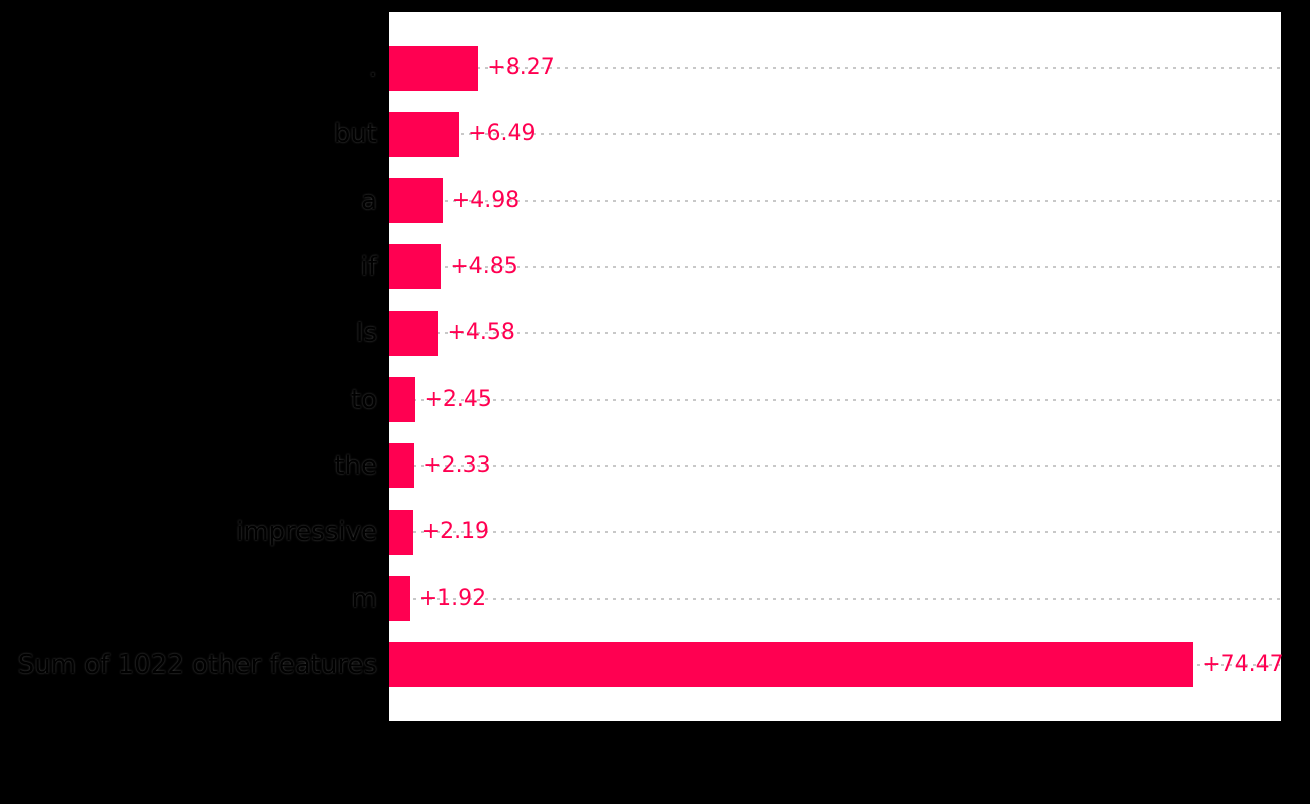 Image resolution: width=1310 pixels, height=804 pixels. Describe the element at coordinates (355, 134) in the screenshot. I see `ytick-label: but` at that location.